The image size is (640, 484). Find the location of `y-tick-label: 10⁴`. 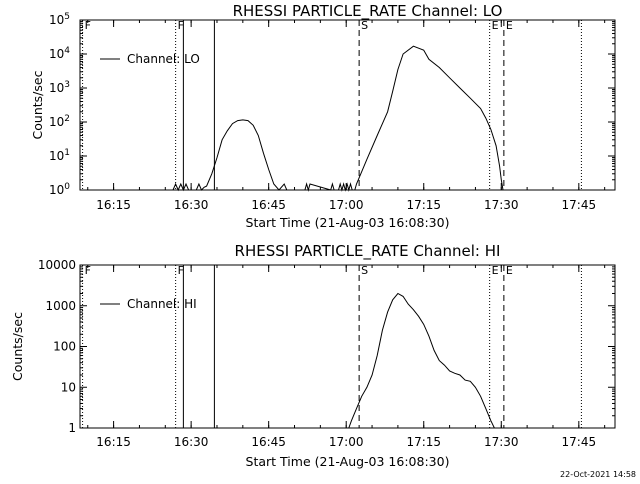

y-tick-label: 10⁴ is located at coordinates (59, 53).